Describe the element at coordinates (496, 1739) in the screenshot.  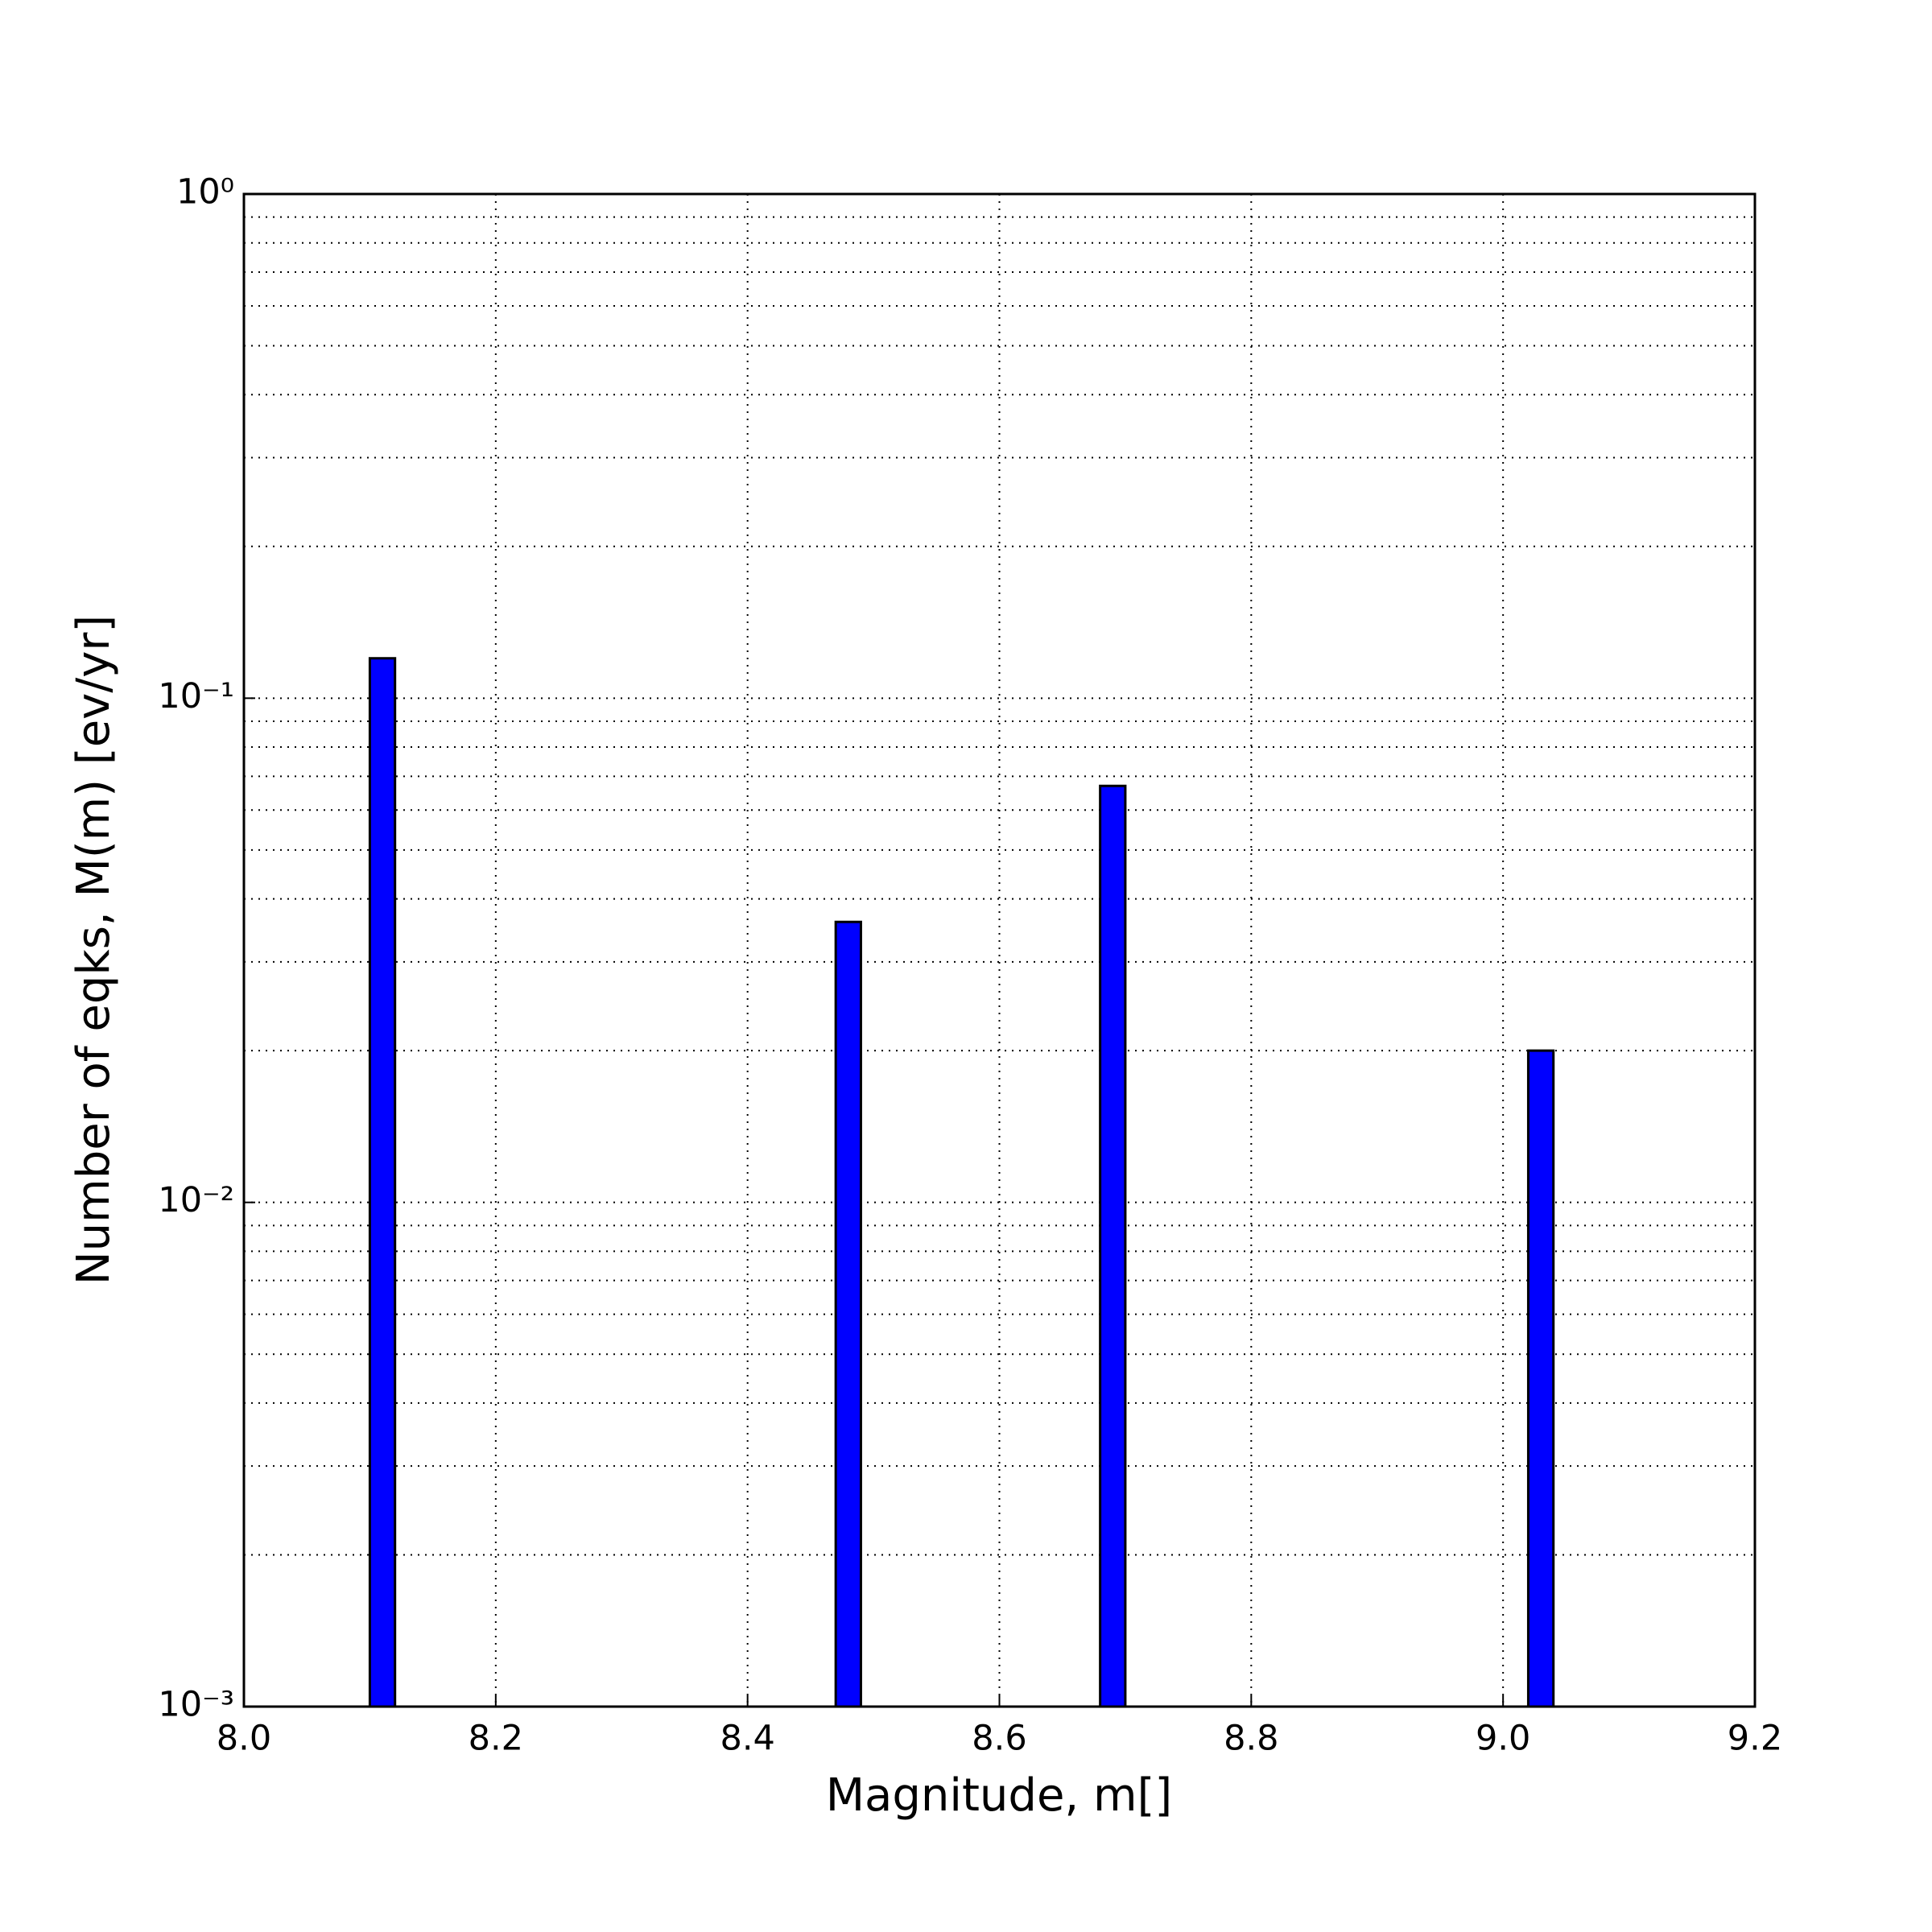
I see `x-tick-label: 8.2` at that location.